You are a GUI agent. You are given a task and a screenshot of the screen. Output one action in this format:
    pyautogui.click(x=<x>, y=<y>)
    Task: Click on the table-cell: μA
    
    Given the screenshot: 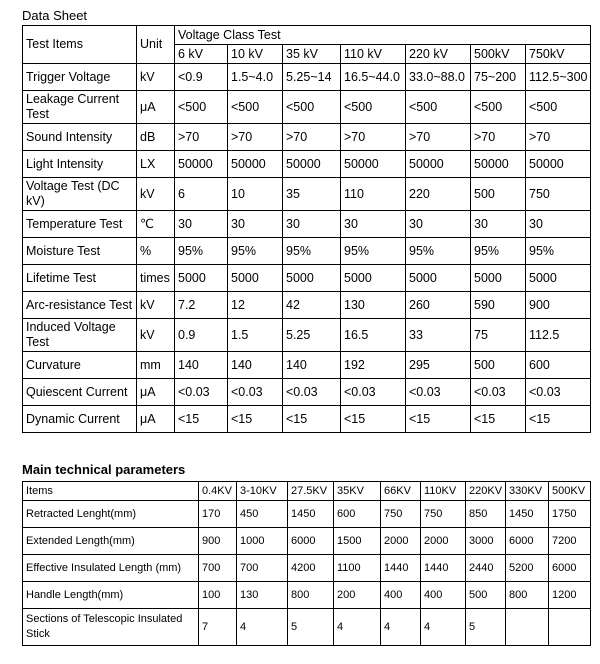 What is the action you would take?
    pyautogui.click(x=155, y=392)
    